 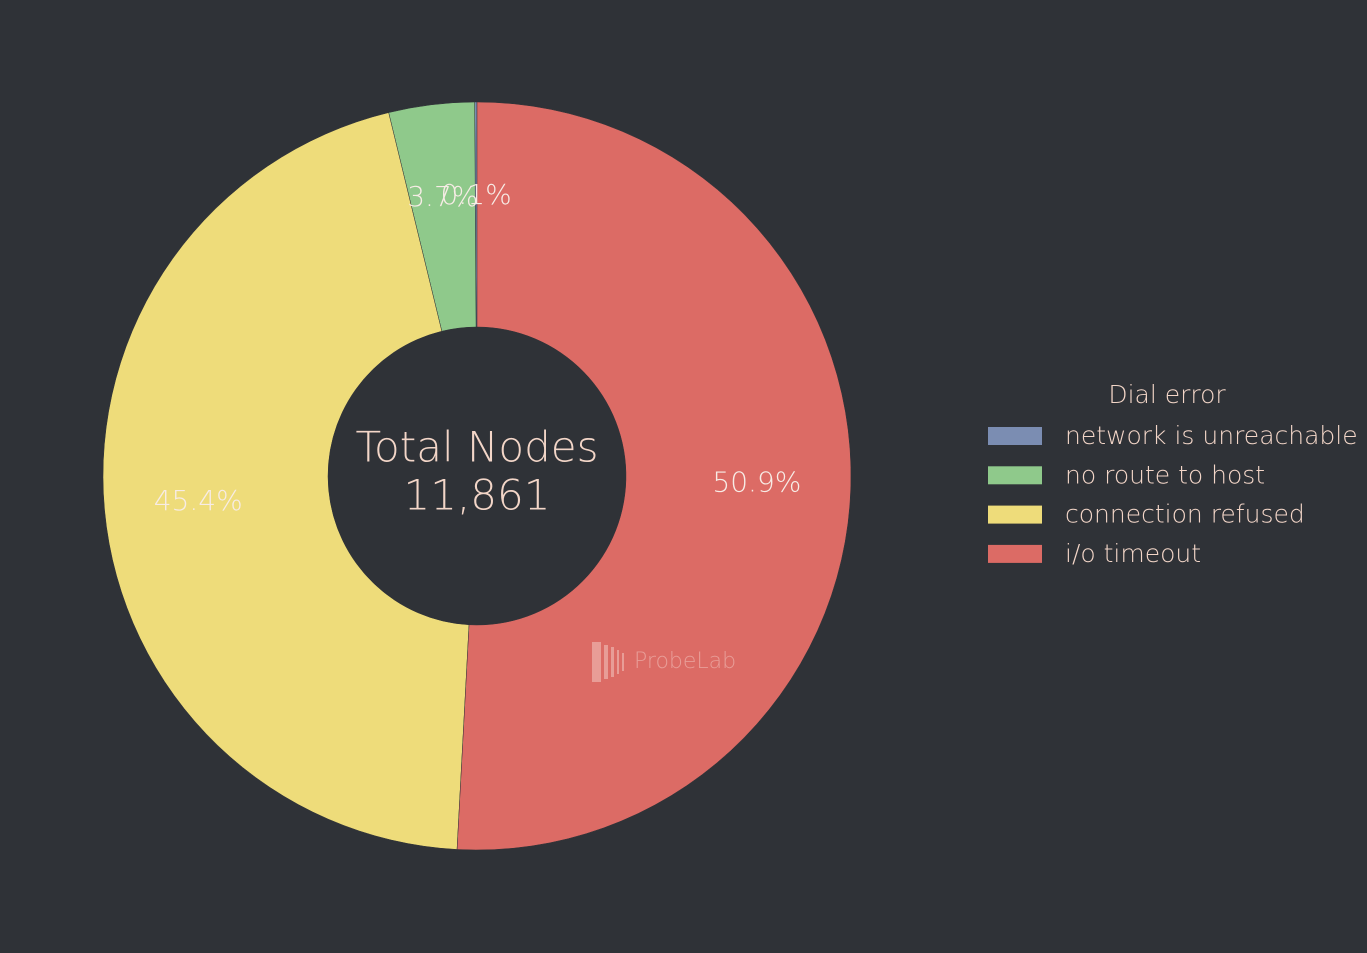 I want to click on legend-label: i/o timeout, so click(x=1133, y=553).